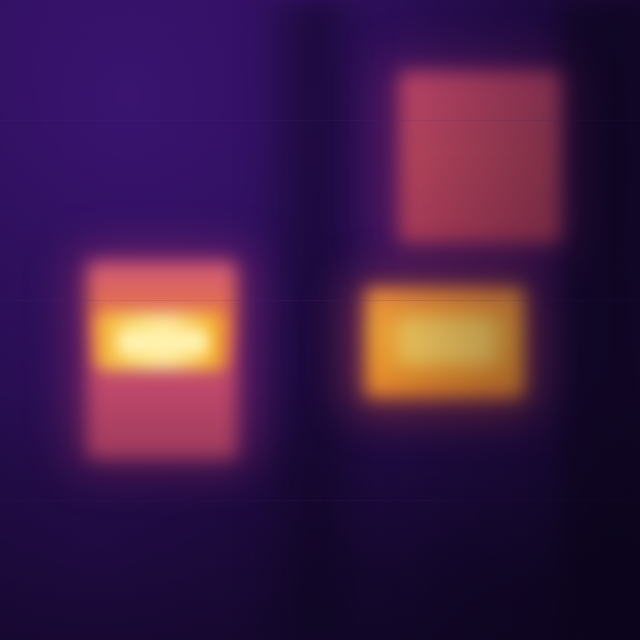 The width and height of the screenshot is (640, 640). I want to click on hot-core-middle-right, so click(448, 341).